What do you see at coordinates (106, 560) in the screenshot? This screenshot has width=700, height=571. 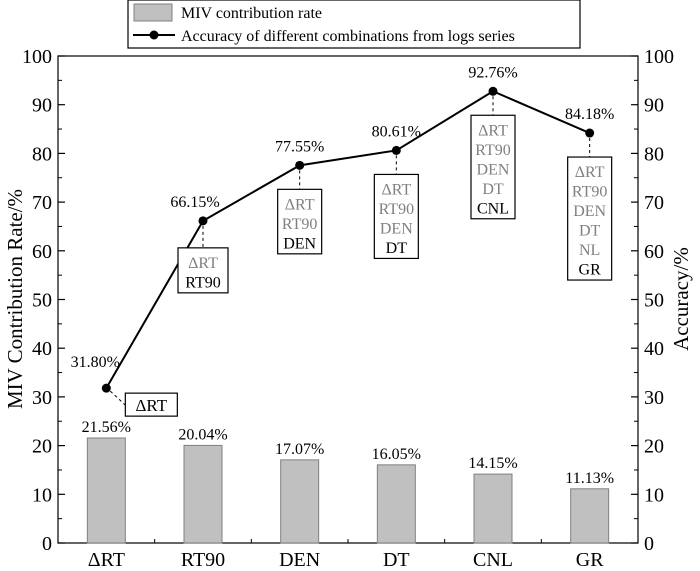 I see `x-tick-label: ΔRT` at bounding box center [106, 560].